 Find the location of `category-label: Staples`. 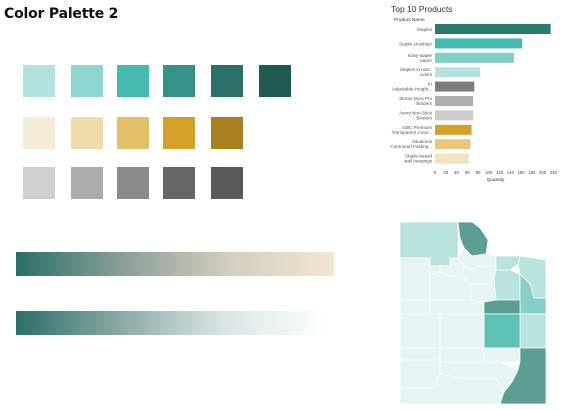

category-label: Staples is located at coordinates (425, 29).